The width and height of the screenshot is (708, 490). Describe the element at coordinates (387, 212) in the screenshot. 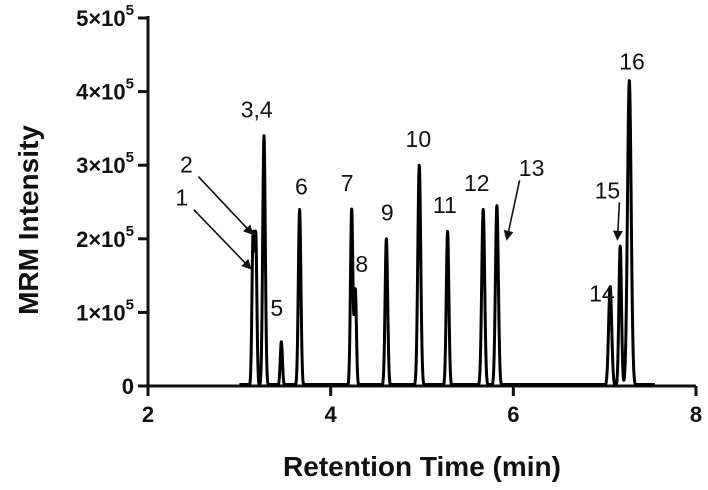

I see `peak-label: 9` at that location.